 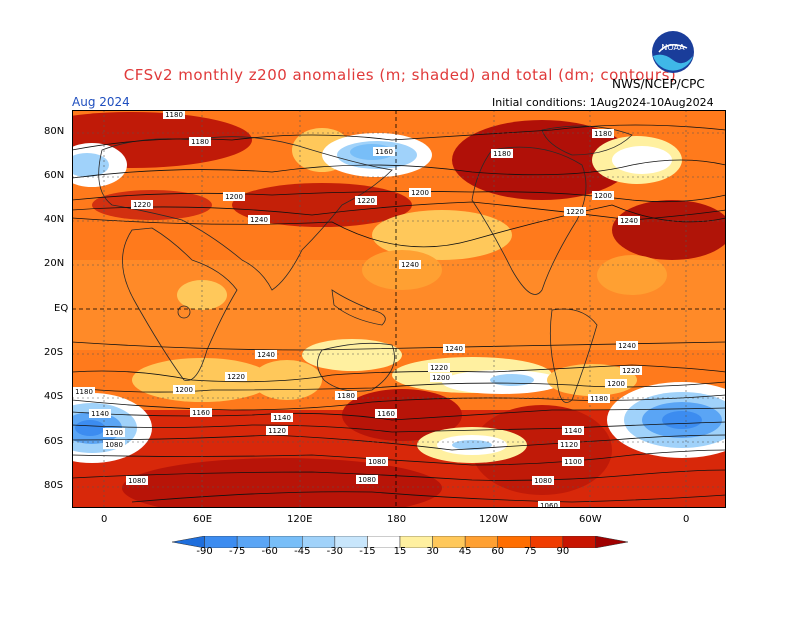 What do you see at coordinates (269, 551) in the screenshot?
I see `colorbar-label: -60` at bounding box center [269, 551].